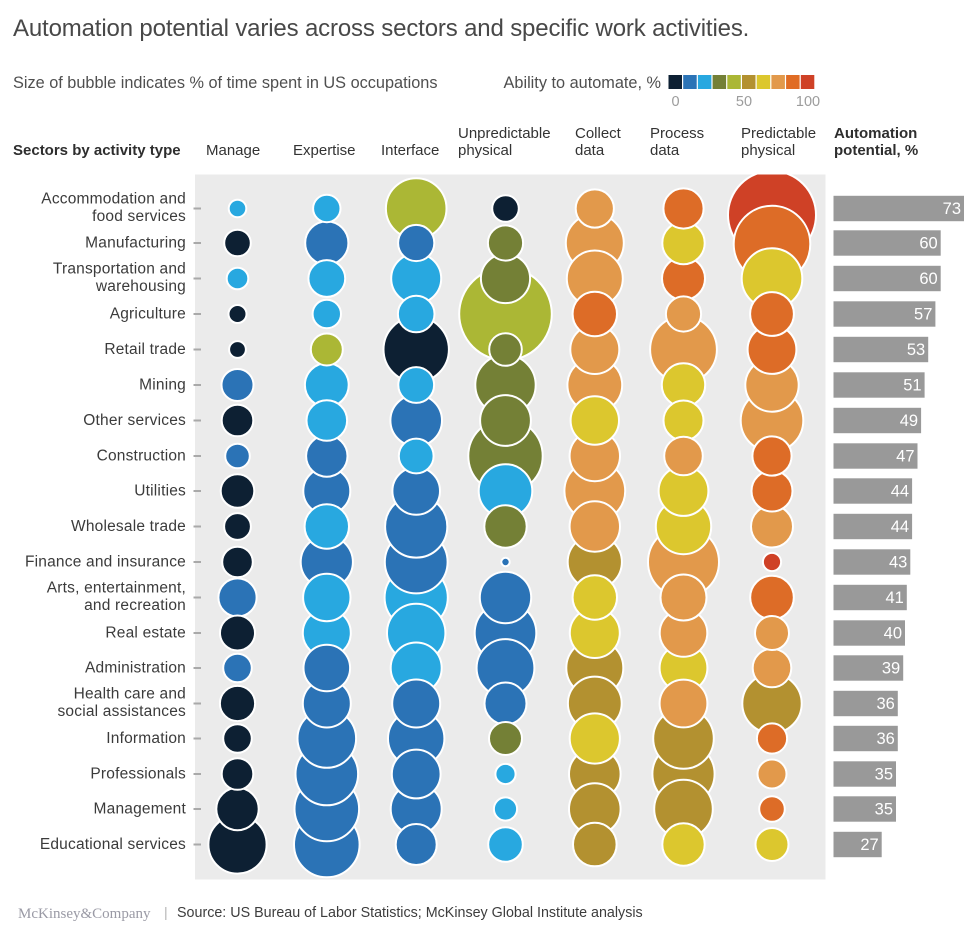  What do you see at coordinates (410, 150) in the screenshot?
I see `svg-text: Interface` at bounding box center [410, 150].